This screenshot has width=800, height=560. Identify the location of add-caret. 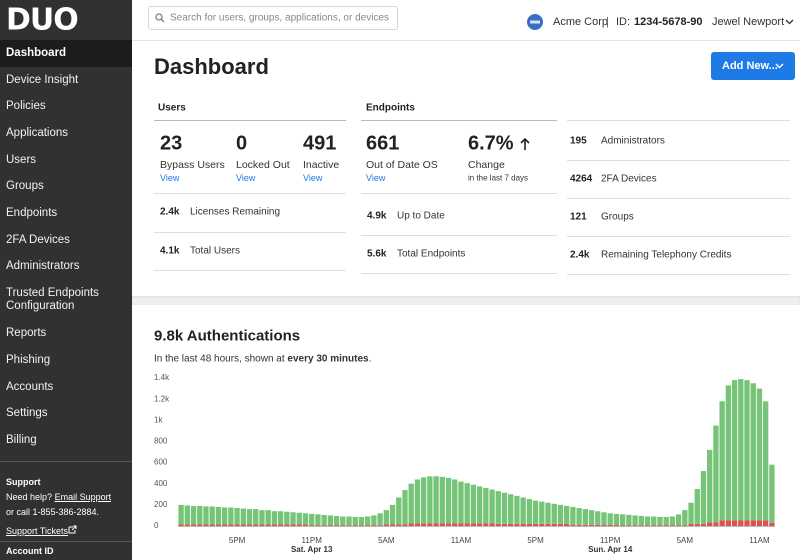
(779, 66).